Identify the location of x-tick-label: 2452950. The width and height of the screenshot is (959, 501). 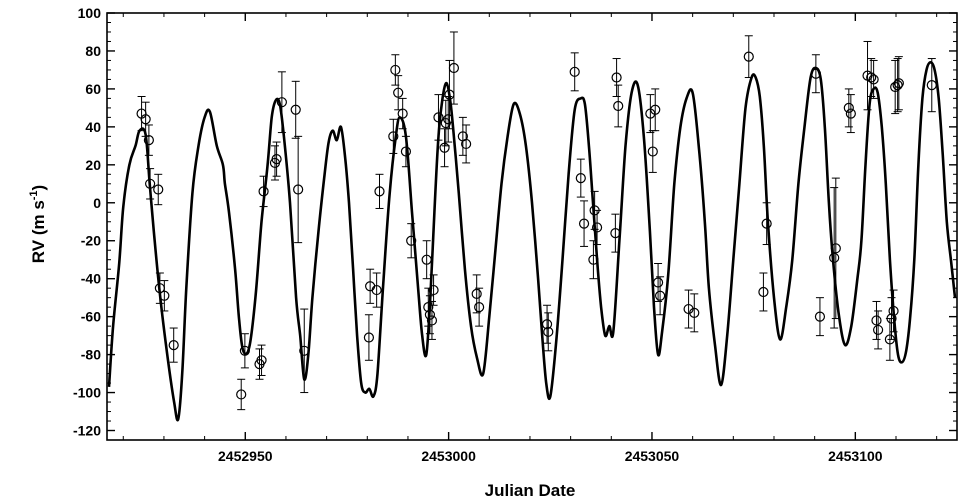
(245, 456).